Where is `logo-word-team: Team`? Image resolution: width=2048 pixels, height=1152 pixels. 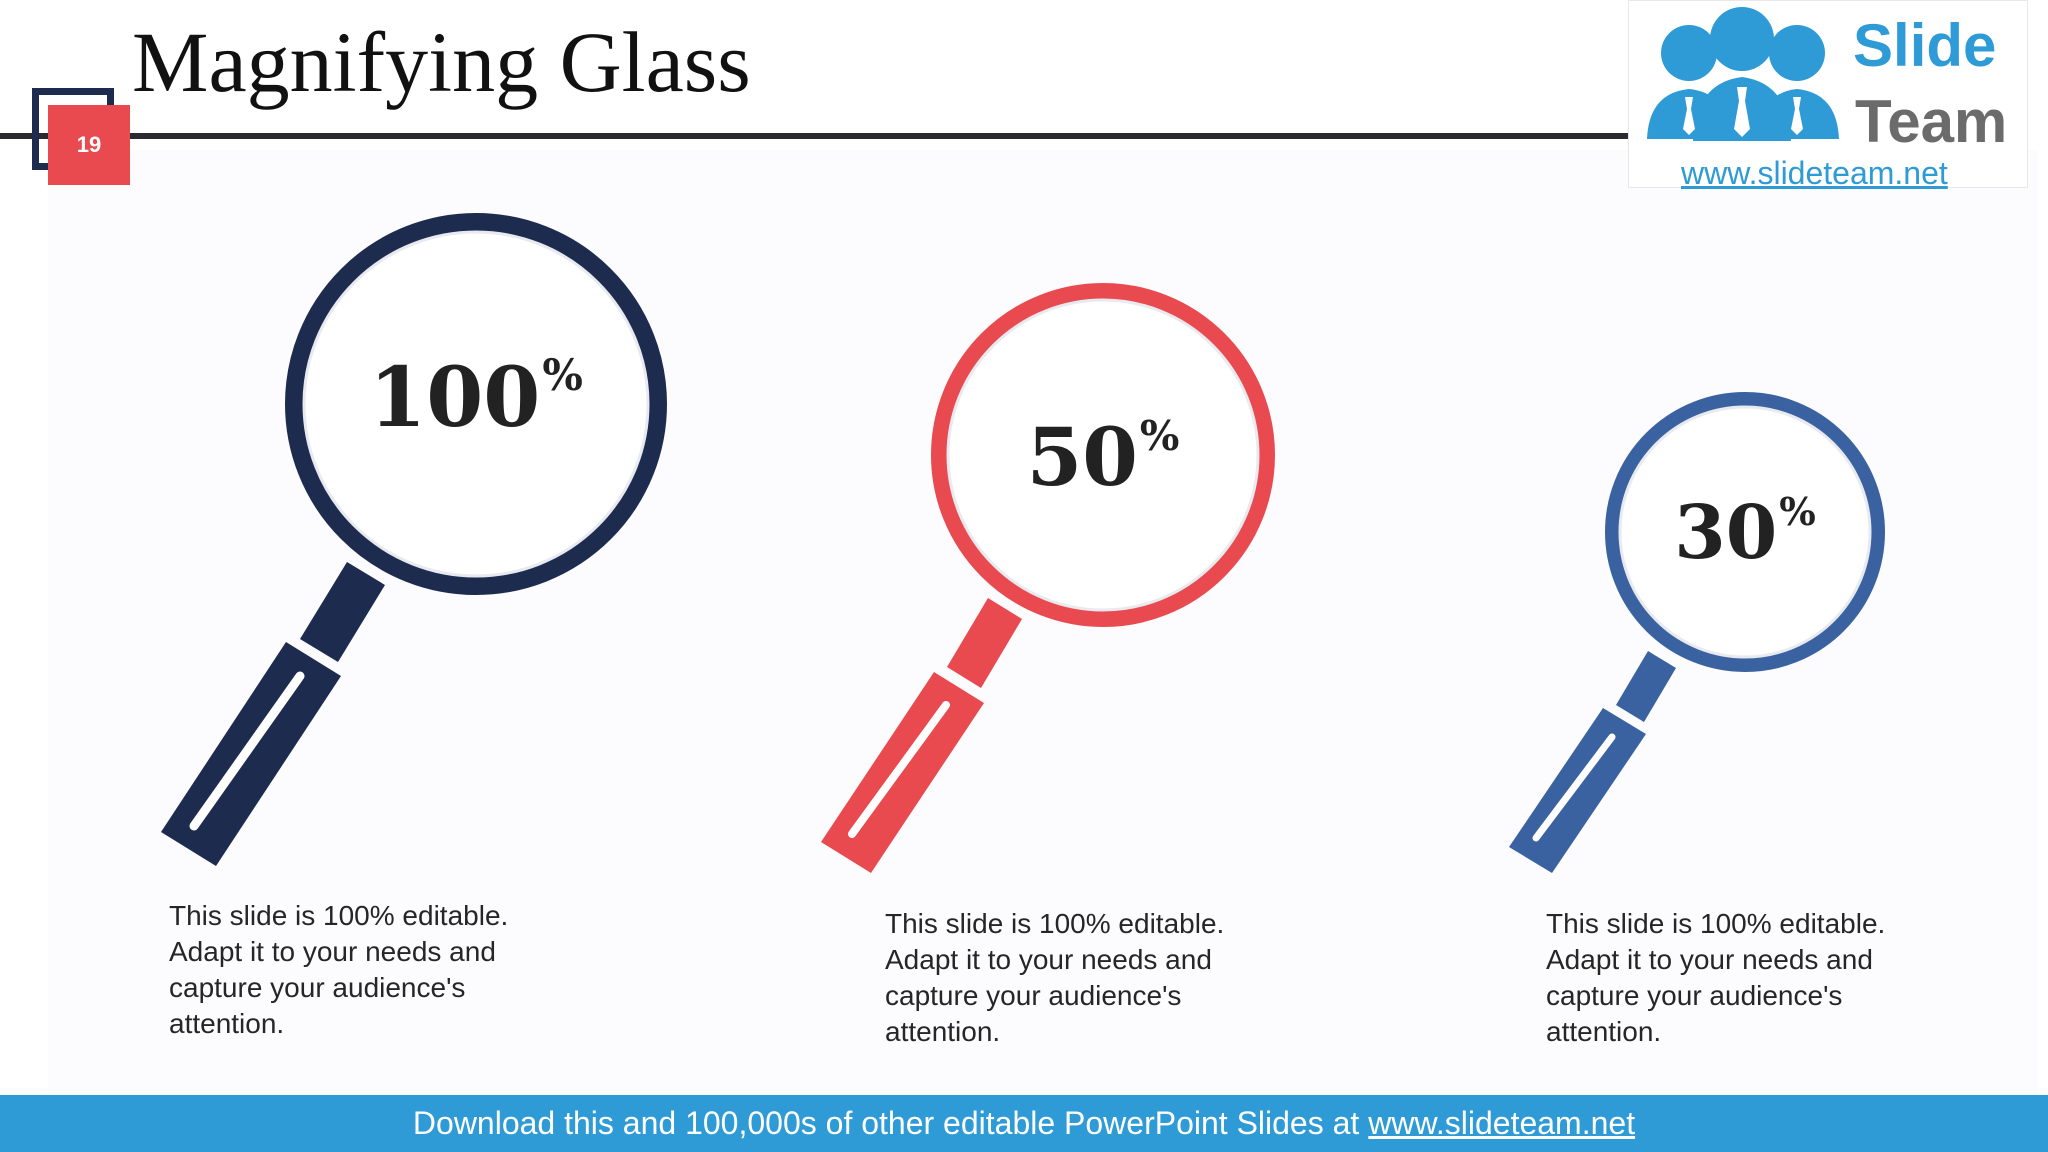
logo-word-team: Team is located at coordinates (1931, 121).